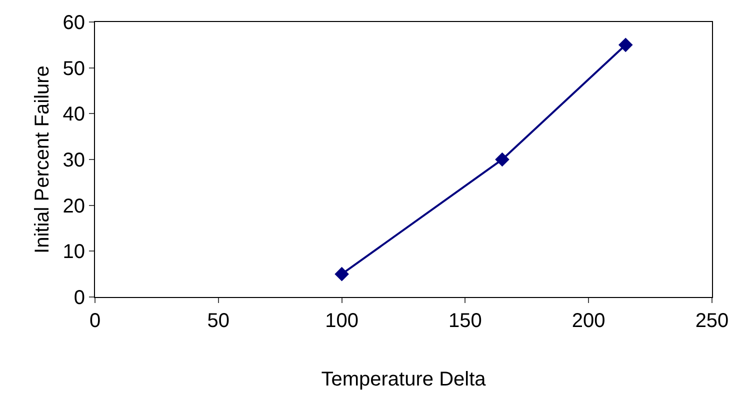  What do you see at coordinates (73, 161) in the screenshot?
I see `y-tick-label: 30` at bounding box center [73, 161].